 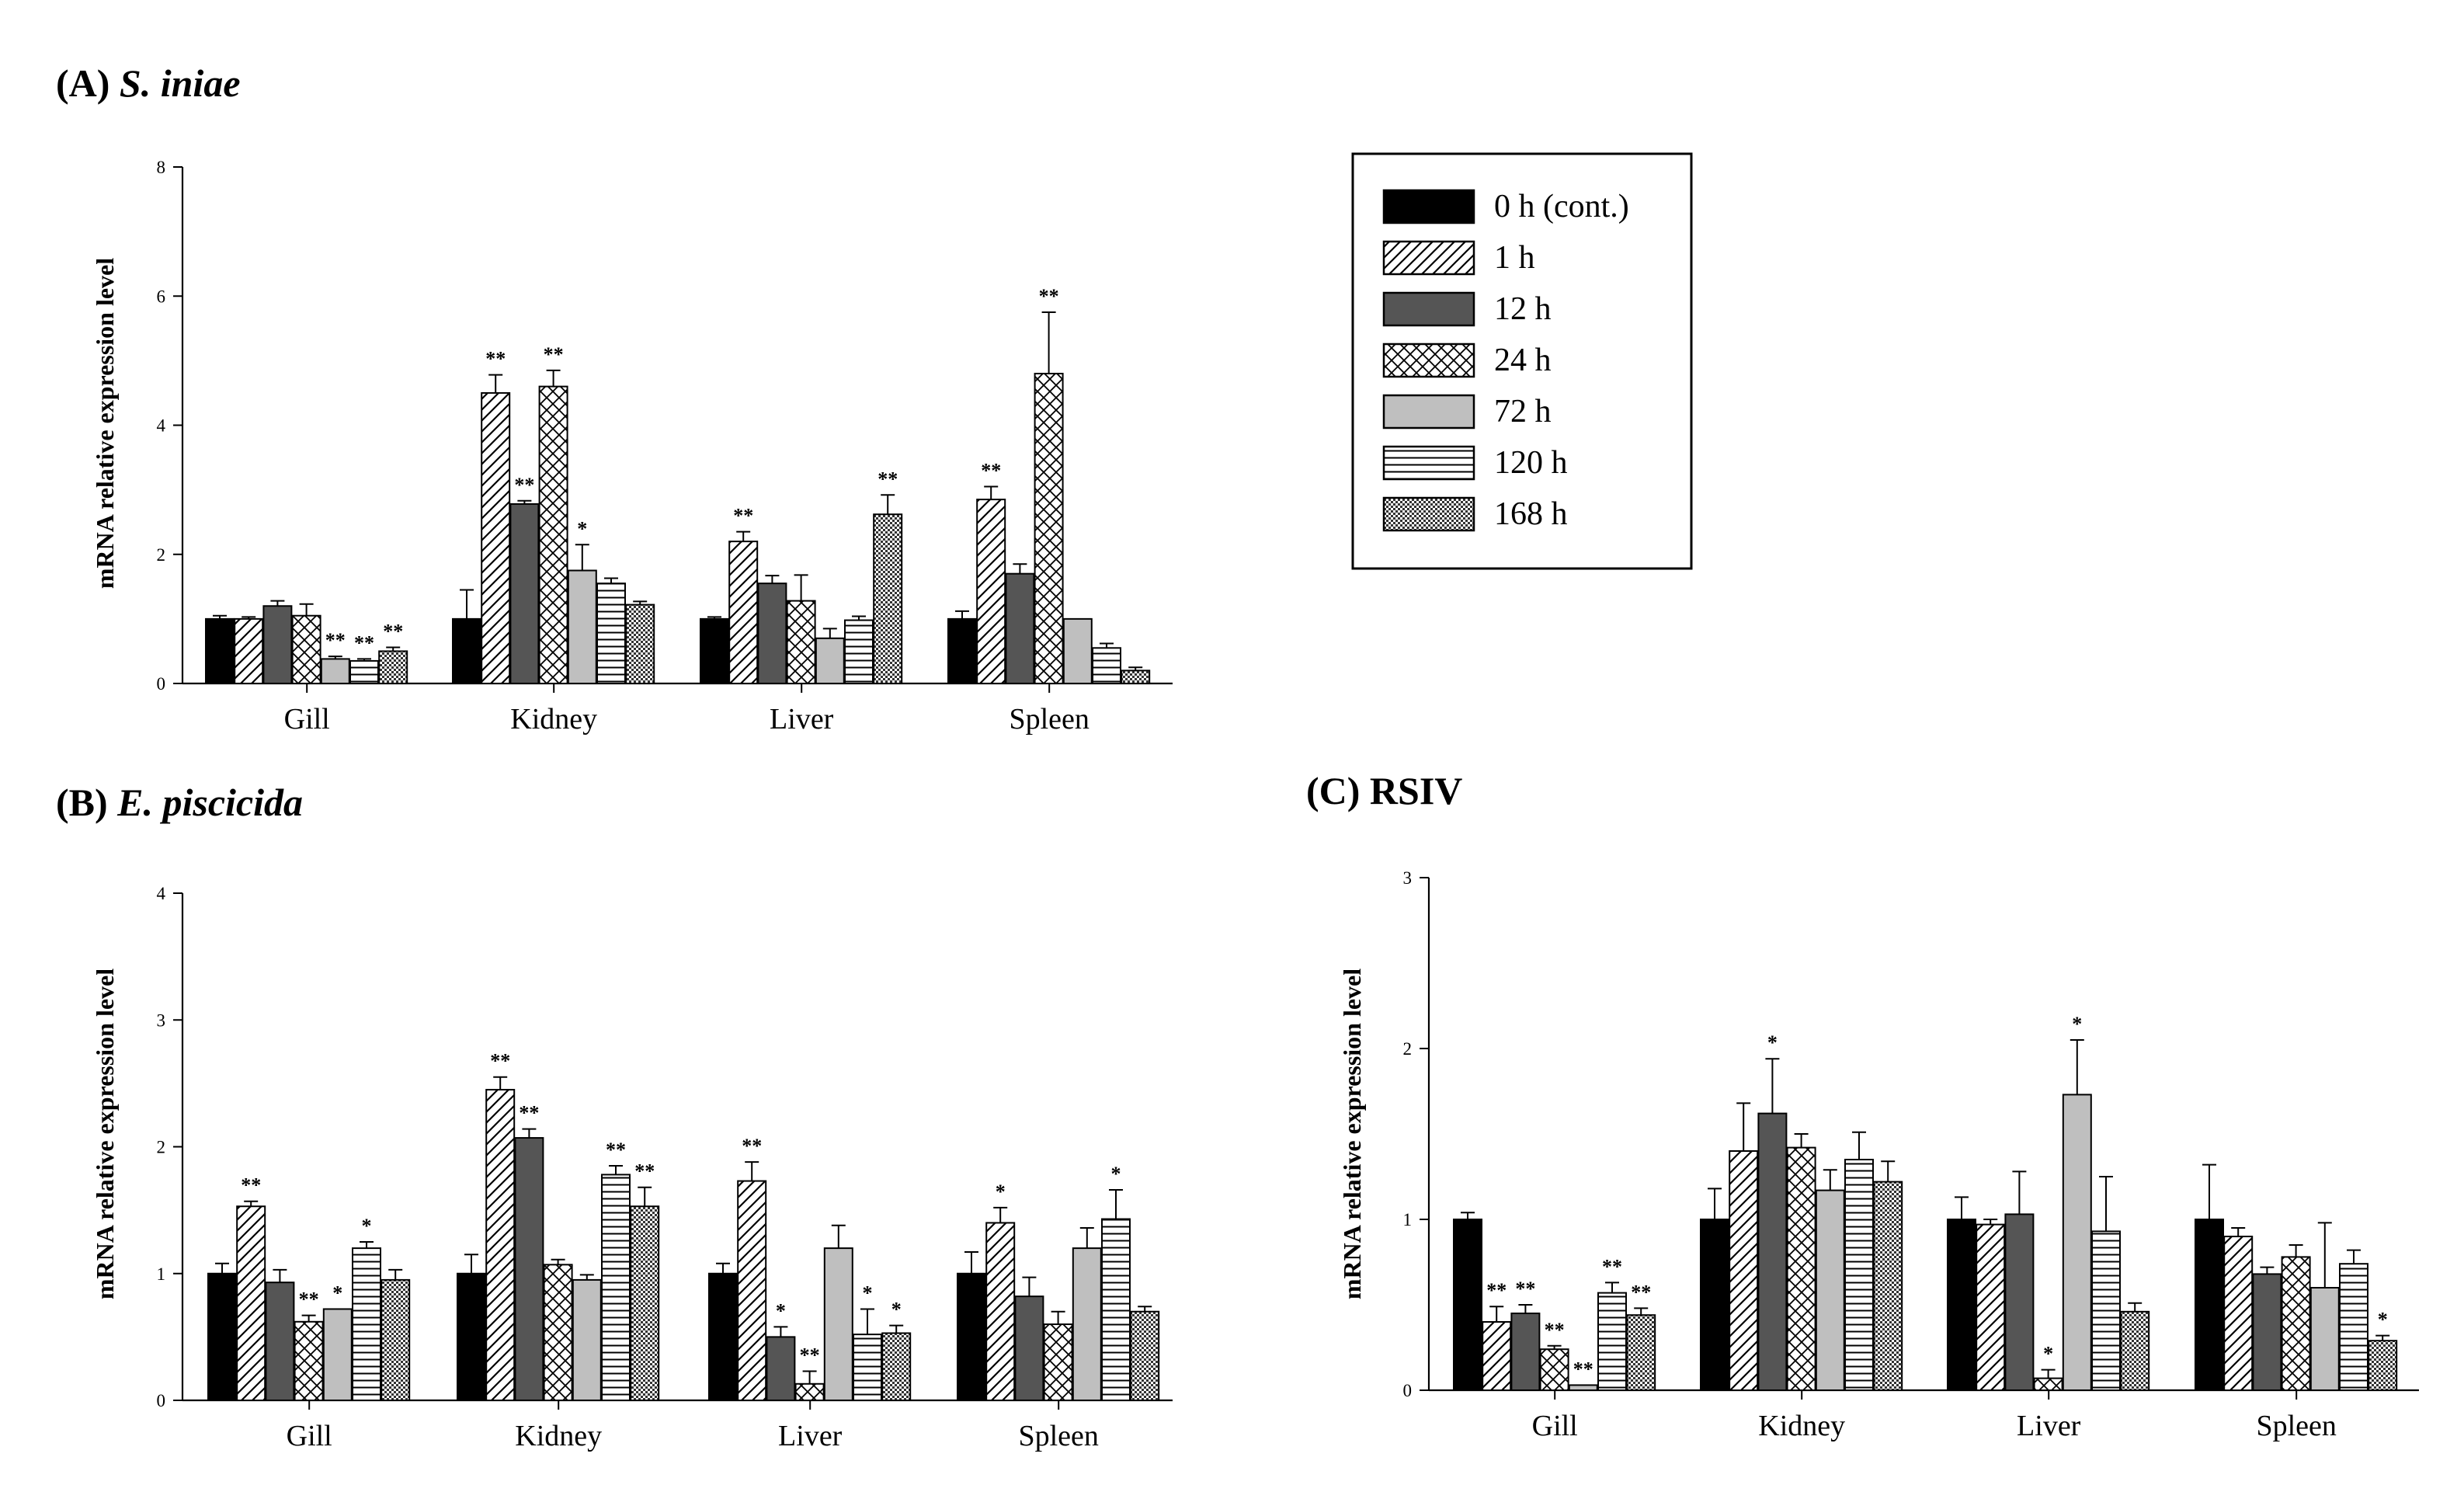 I want to click on panel-b-ylabel: mRNA relative expression level, so click(x=105, y=1134).